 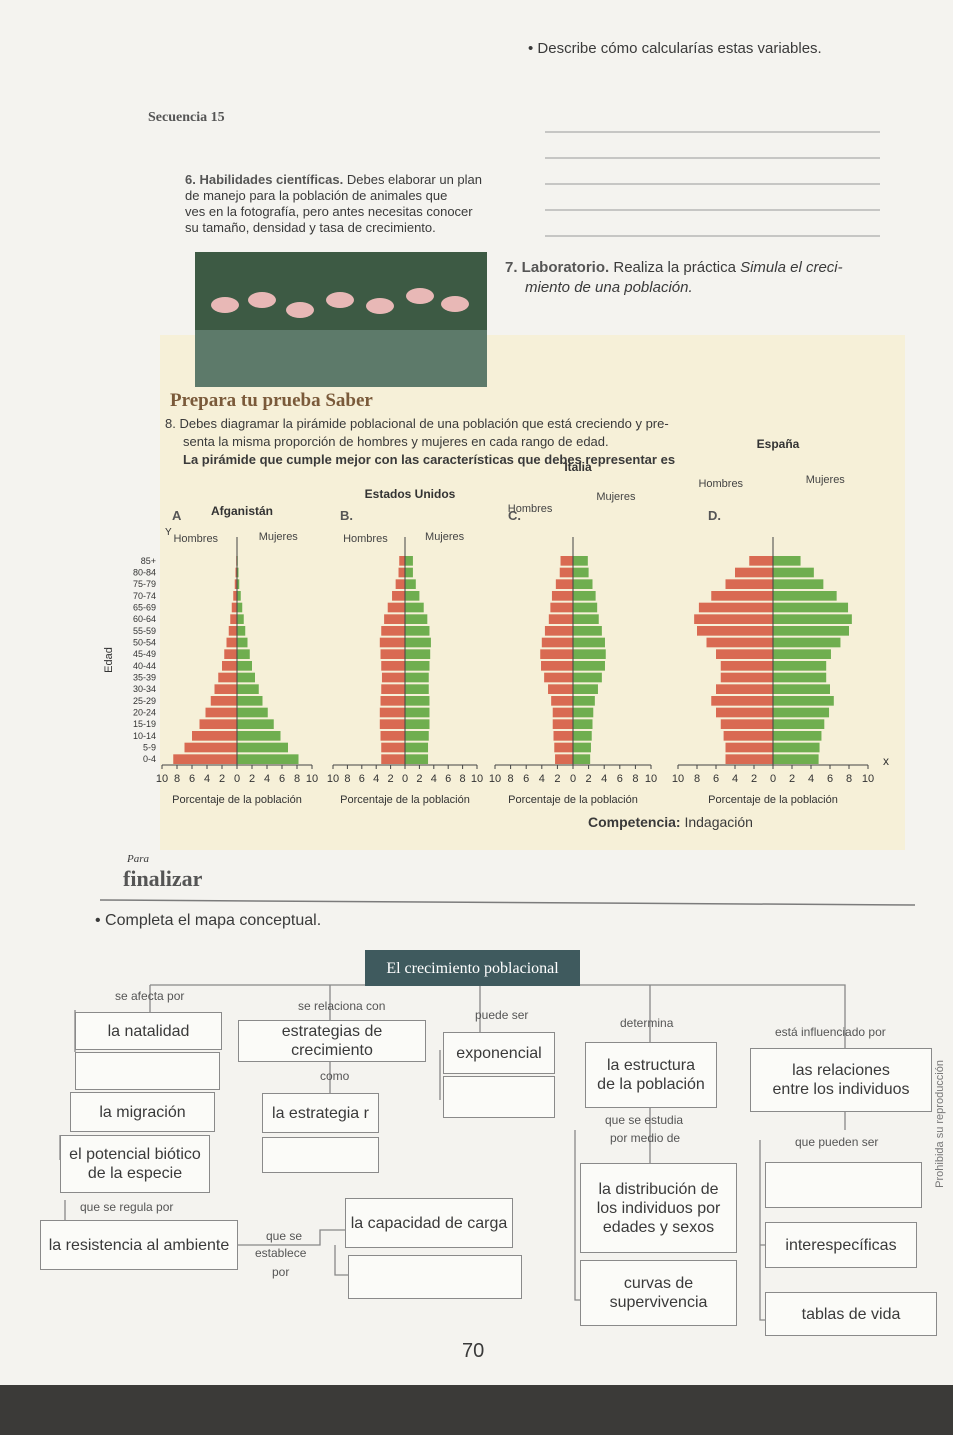 What do you see at coordinates (778, 444) in the screenshot?
I see `pyramid-title: España` at bounding box center [778, 444].